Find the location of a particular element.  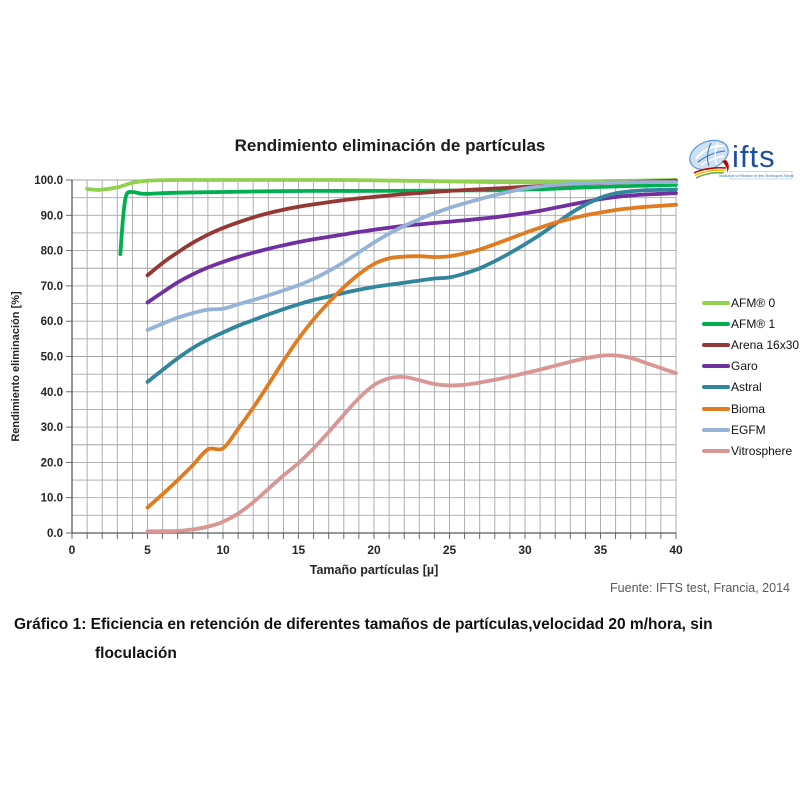

legend-item: Arena 16x30 is located at coordinates (750, 344).